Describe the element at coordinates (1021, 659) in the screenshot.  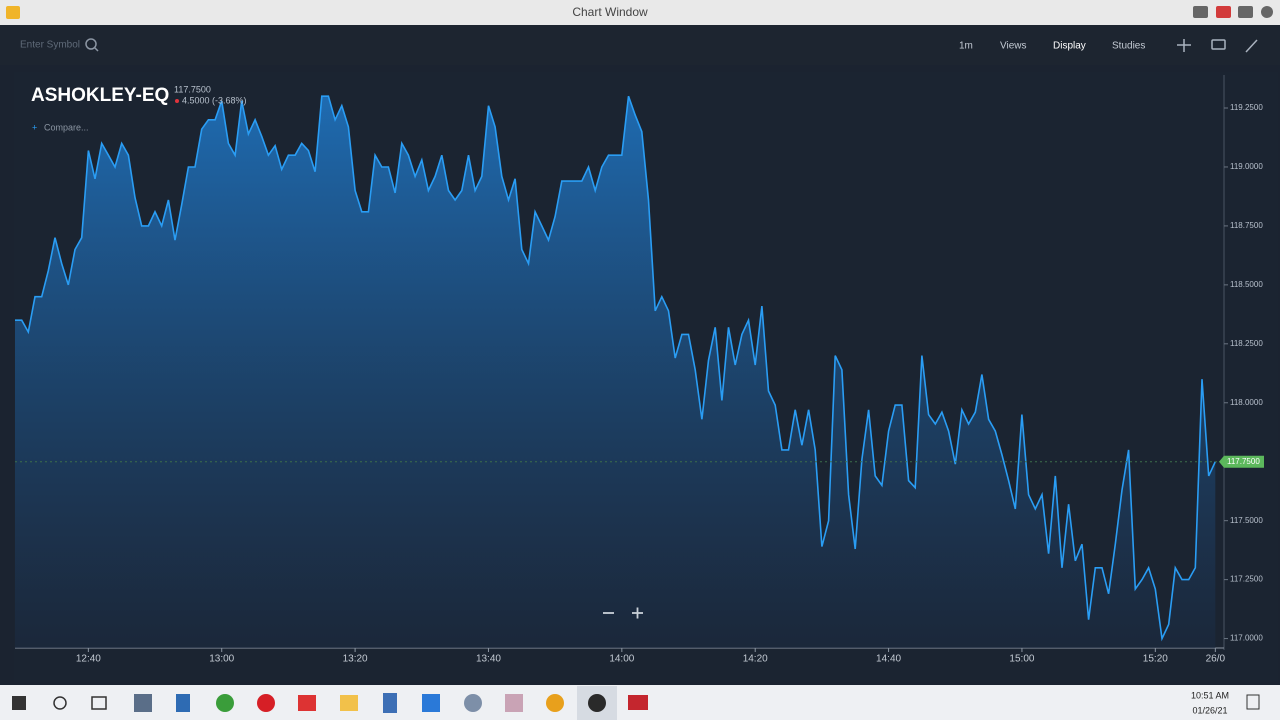
I see `x-tick-label: 15:00` at that location.